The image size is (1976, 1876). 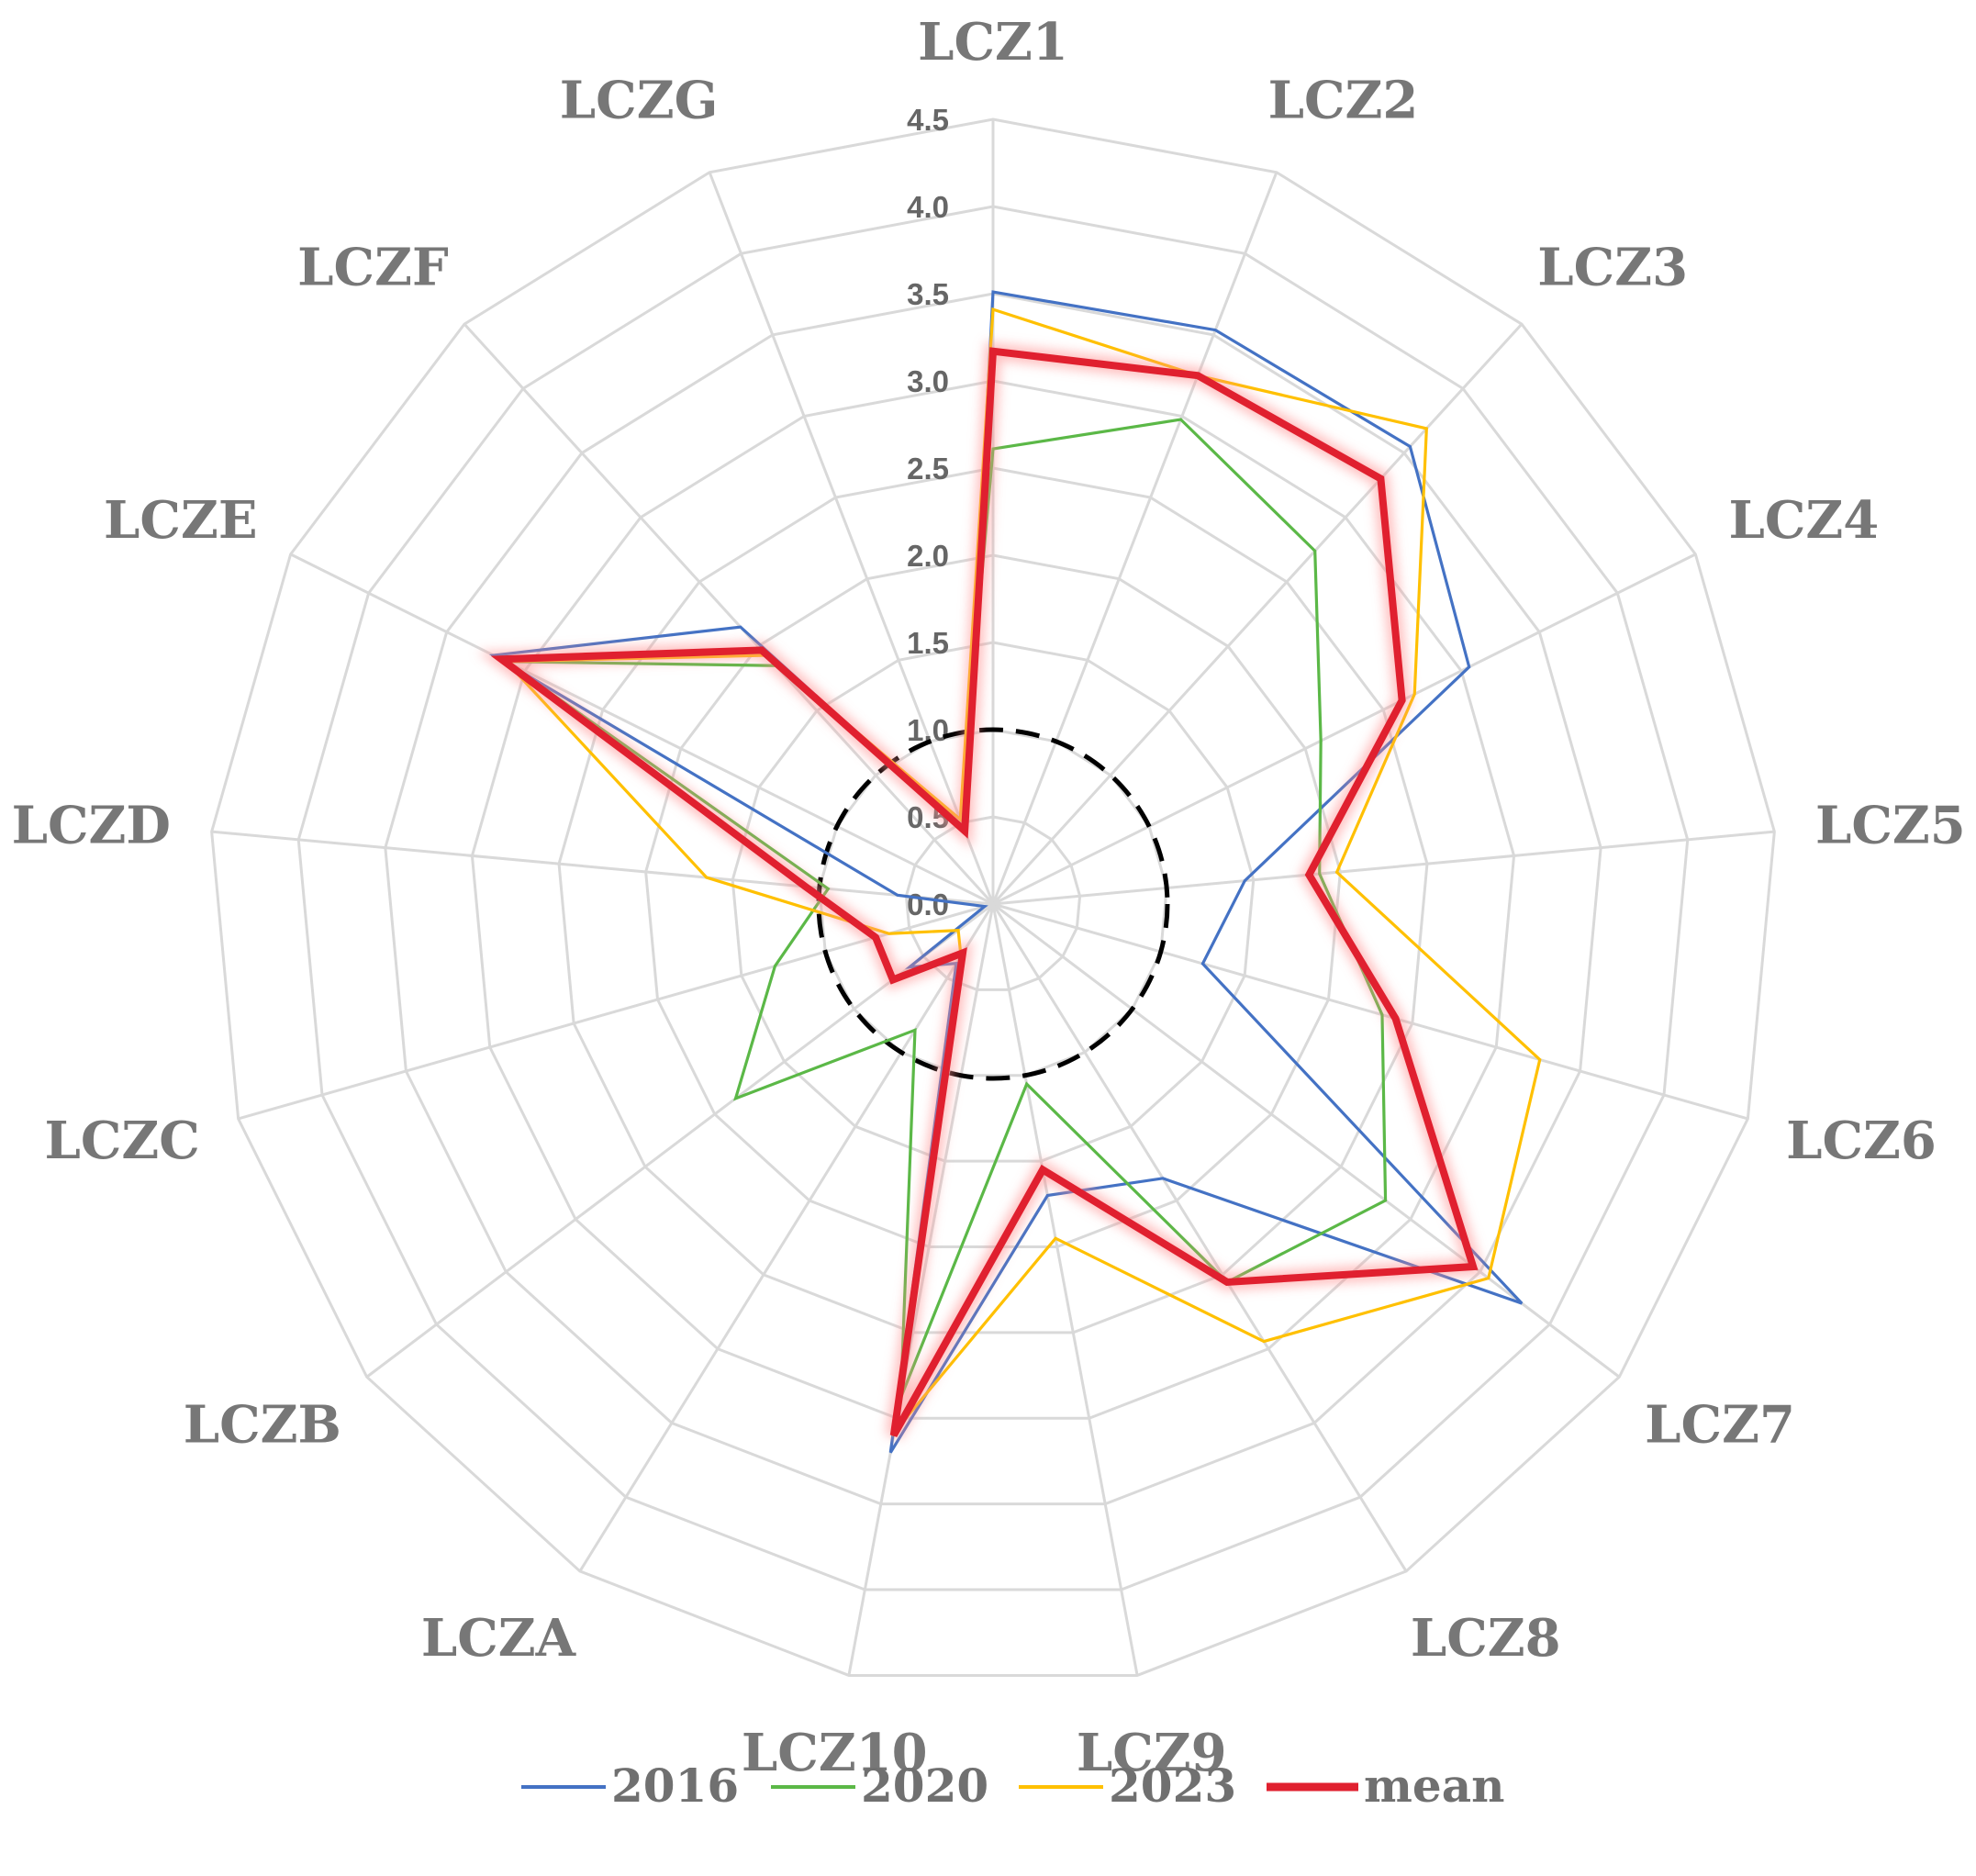 What do you see at coordinates (928, 643) in the screenshot?
I see `radial-tick-label: 1.5` at bounding box center [928, 643].